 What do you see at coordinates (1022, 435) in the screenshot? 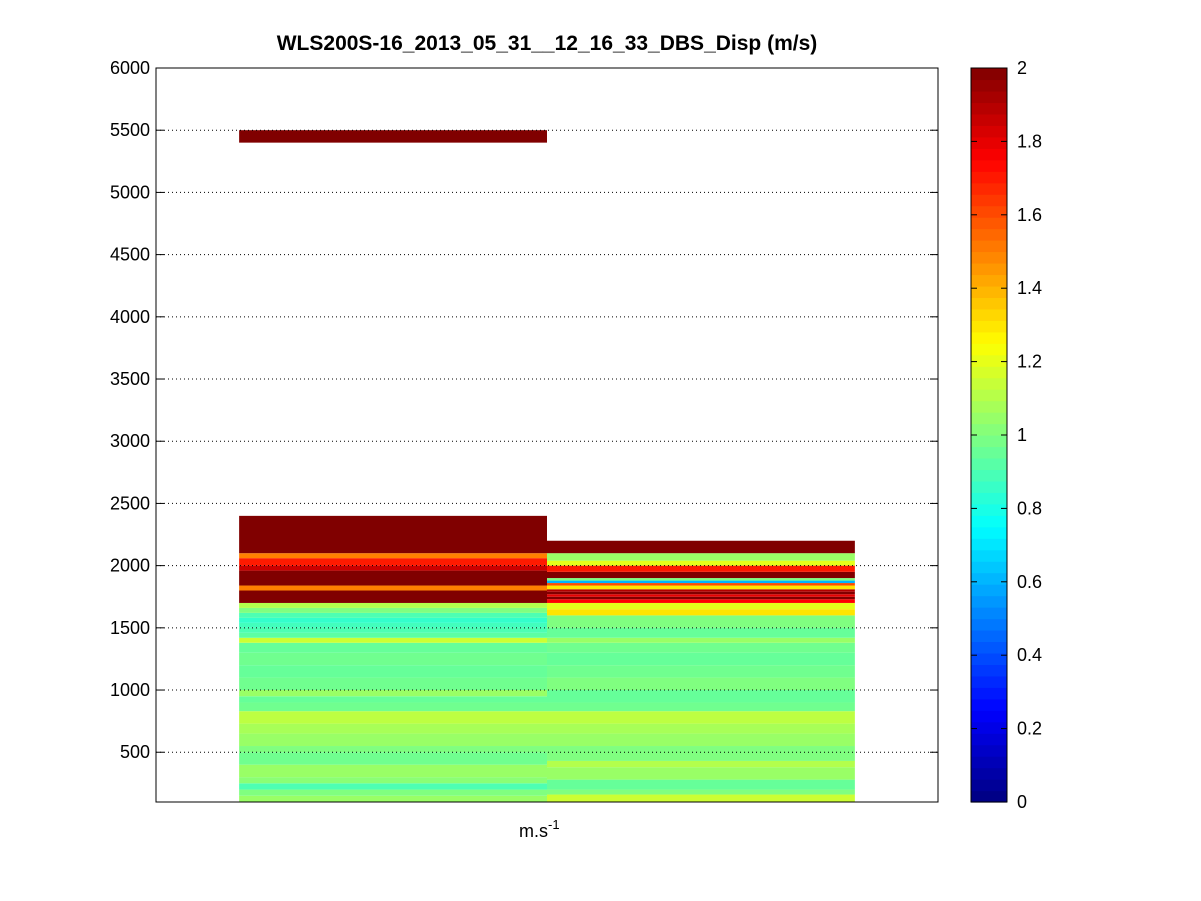
I see `colorbar-tick-label: 1` at bounding box center [1022, 435].